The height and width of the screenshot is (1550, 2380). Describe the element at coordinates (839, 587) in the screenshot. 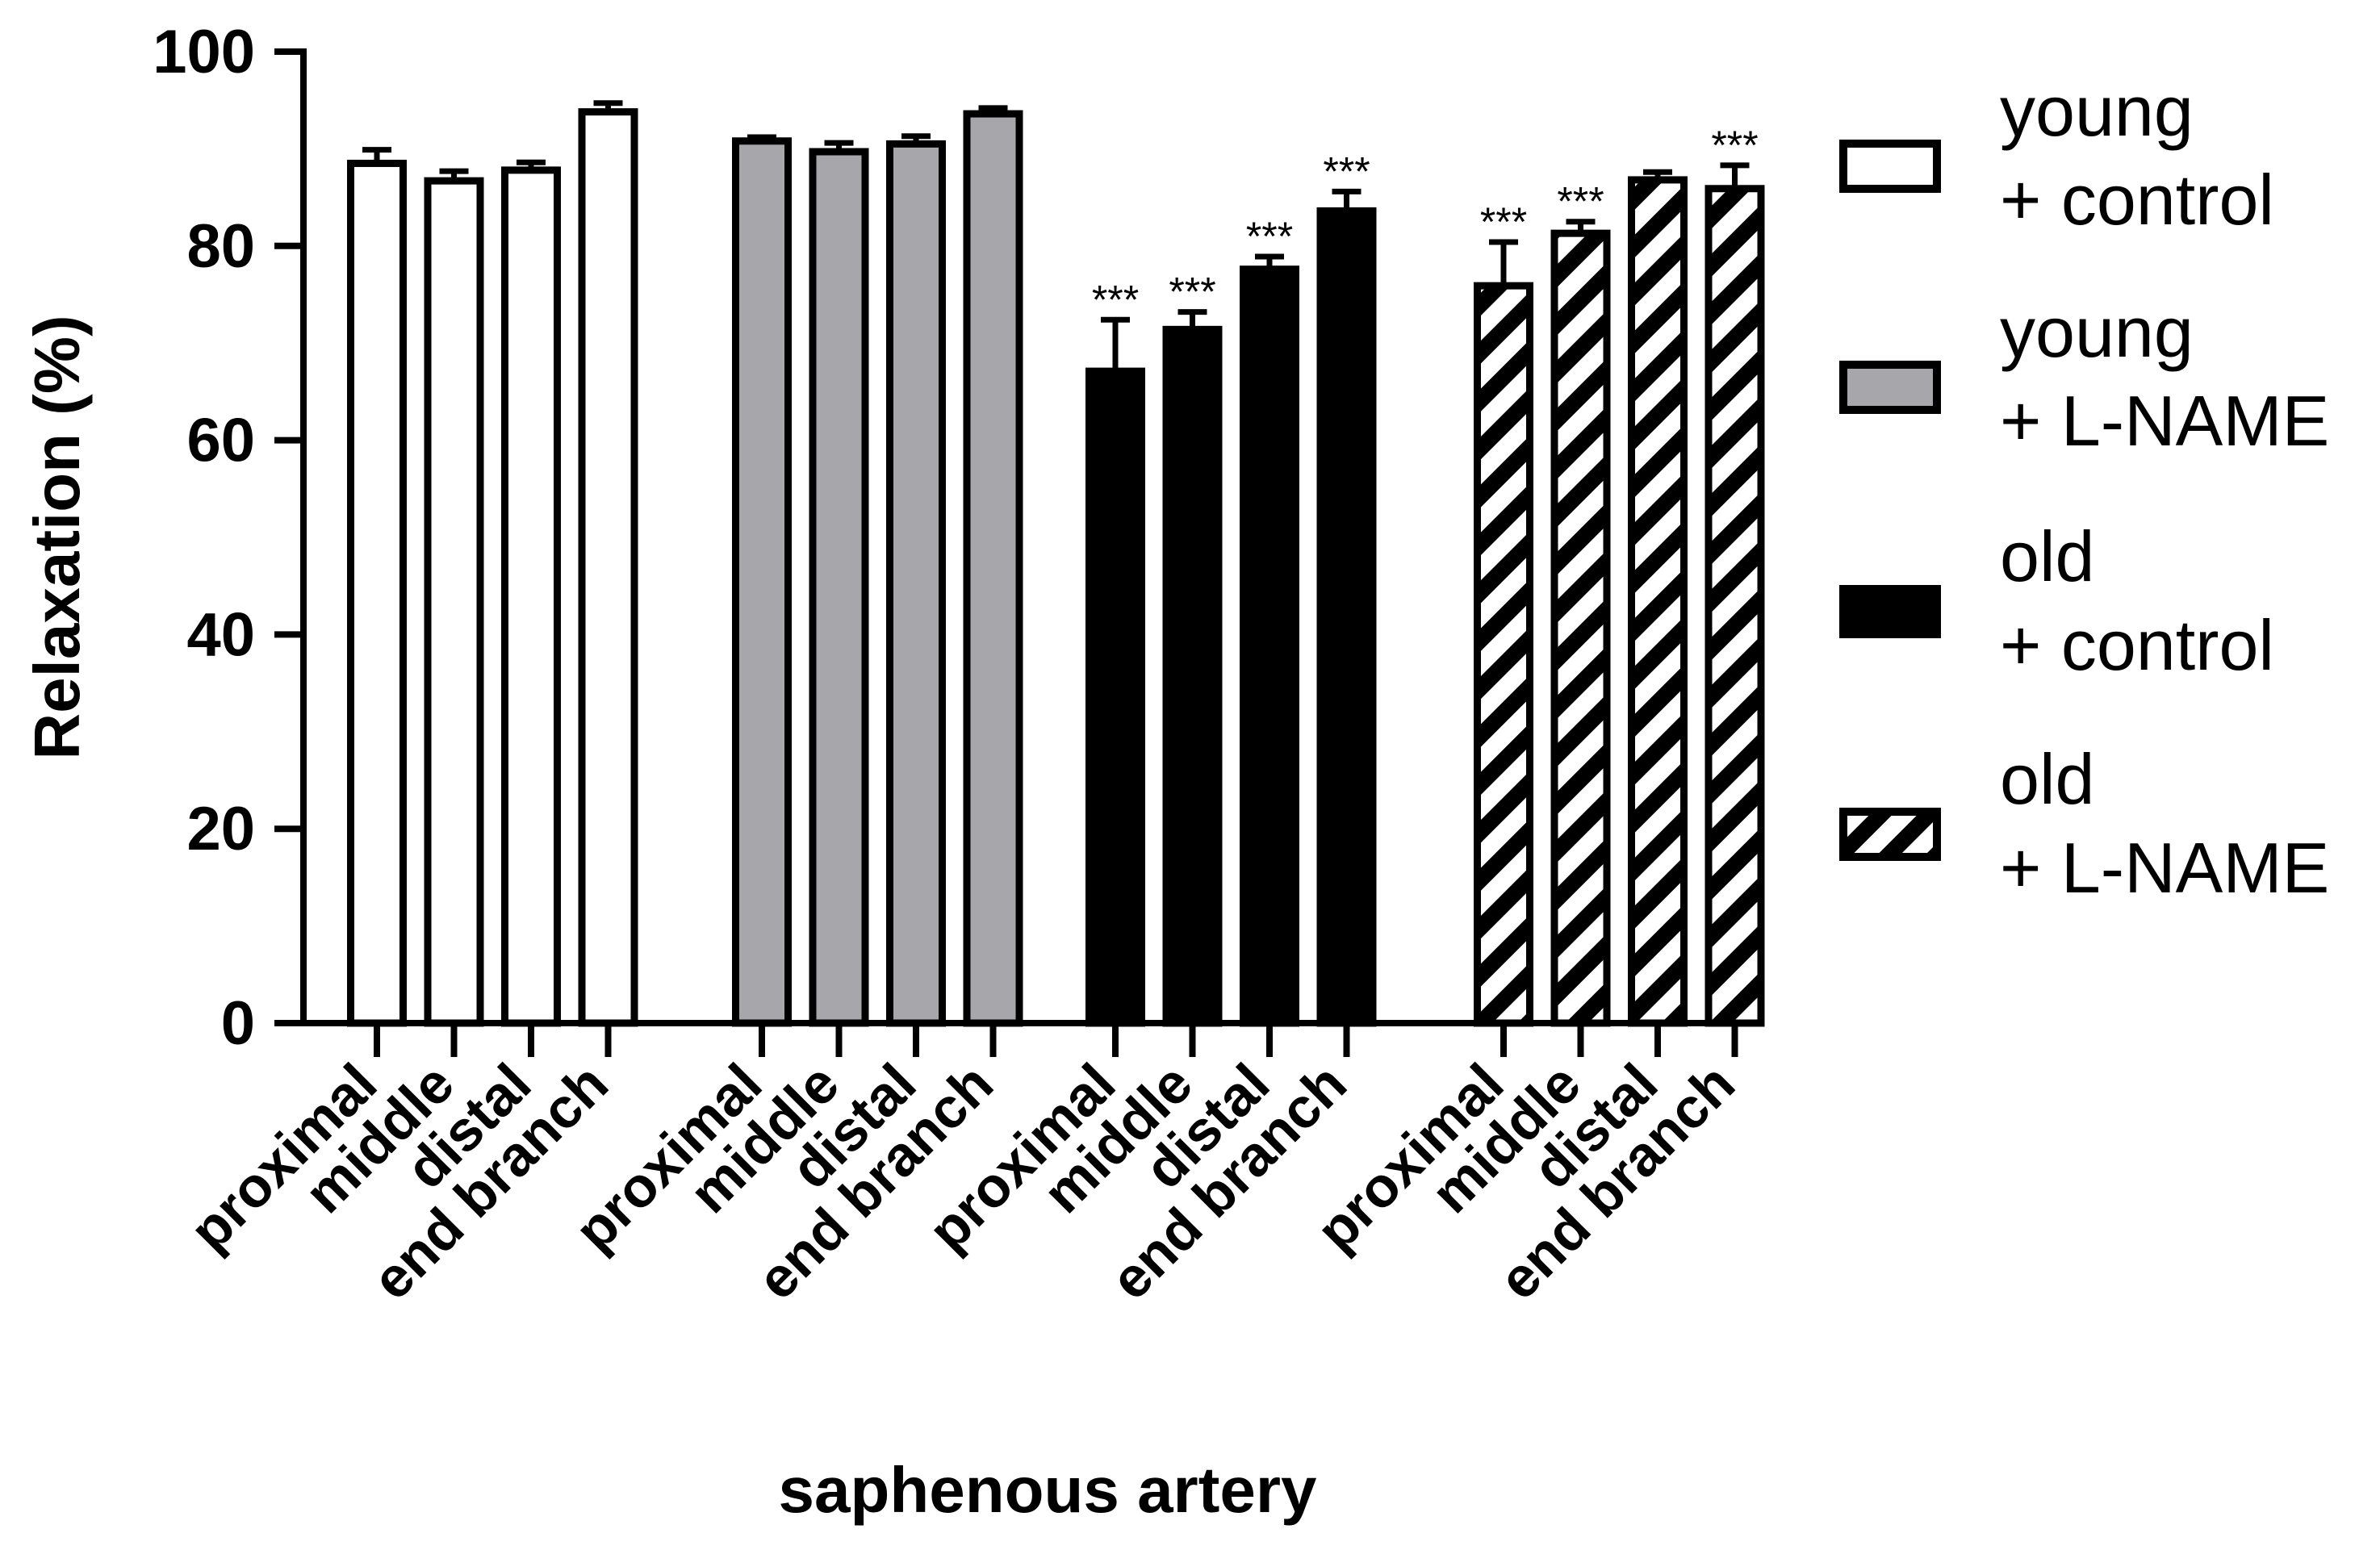

I see `bar-2-middle` at that location.